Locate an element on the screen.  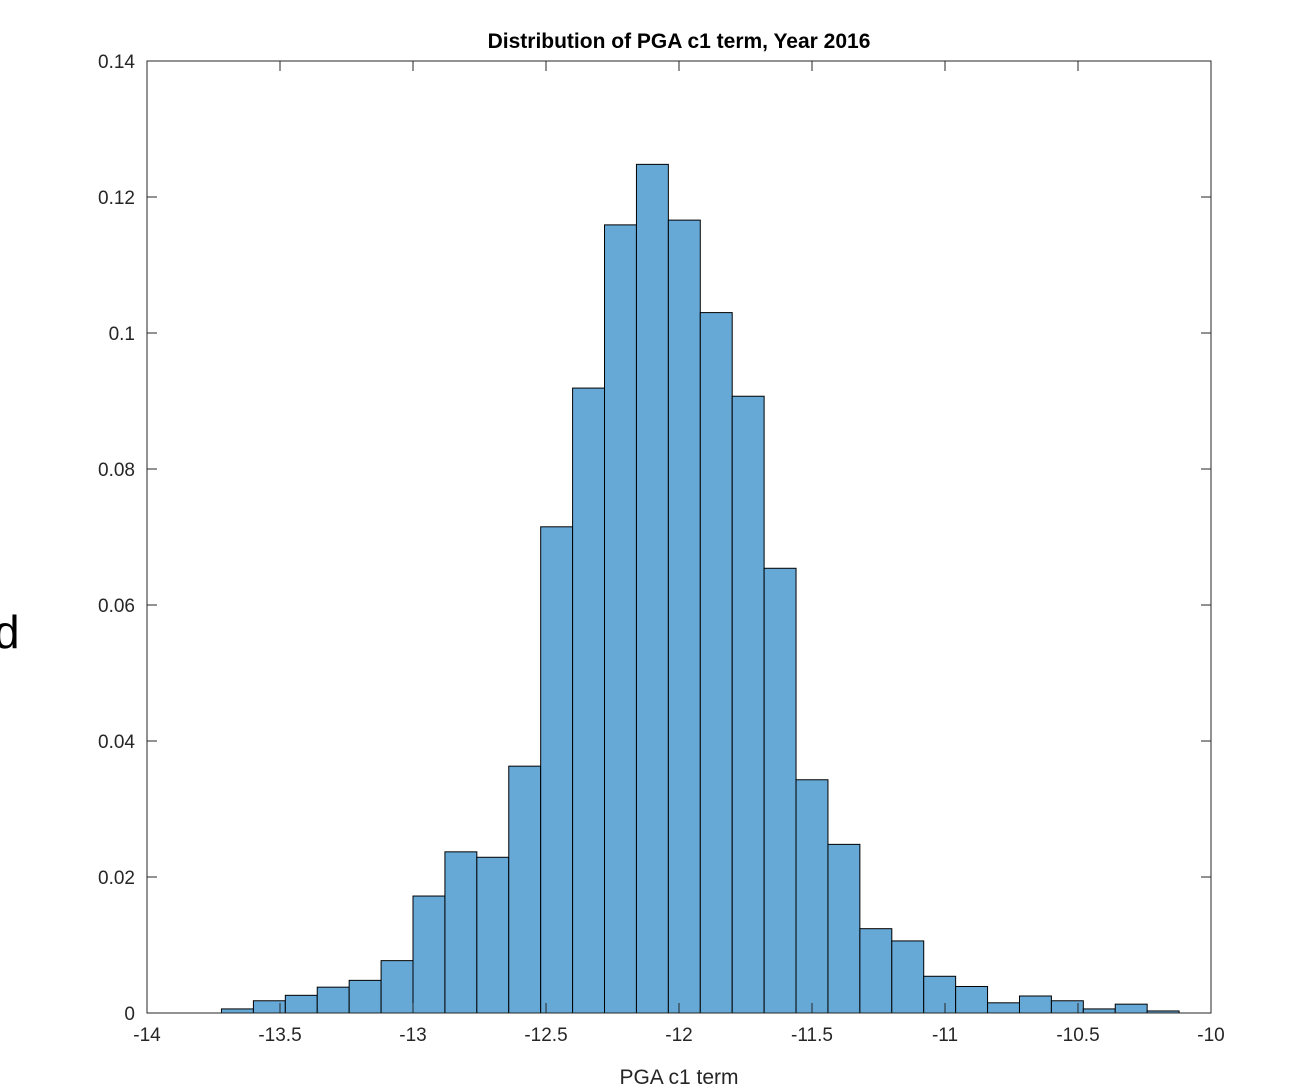
x-tick-label: -11 is located at coordinates (945, 1035).